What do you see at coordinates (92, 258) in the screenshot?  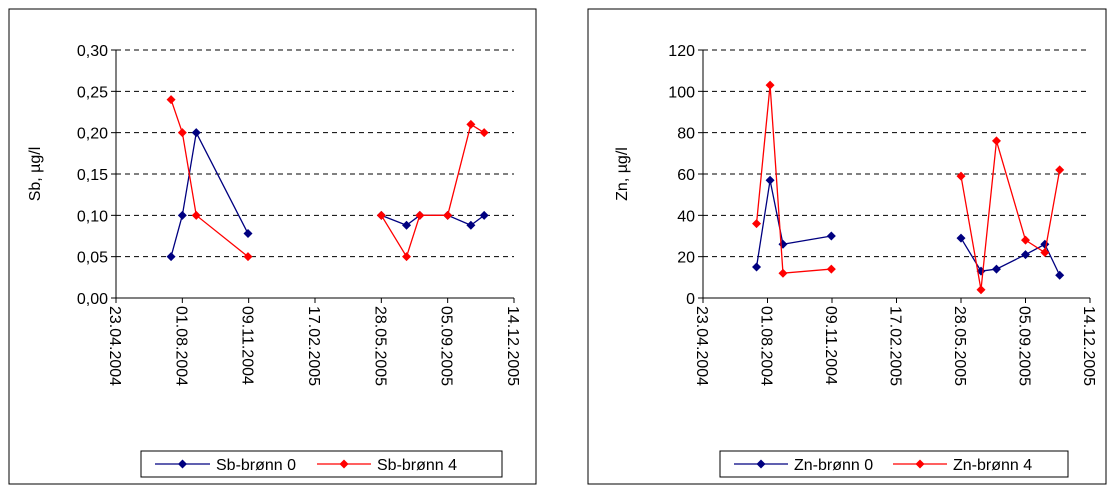 I see `y-tick-label: 0,05` at bounding box center [92, 258].